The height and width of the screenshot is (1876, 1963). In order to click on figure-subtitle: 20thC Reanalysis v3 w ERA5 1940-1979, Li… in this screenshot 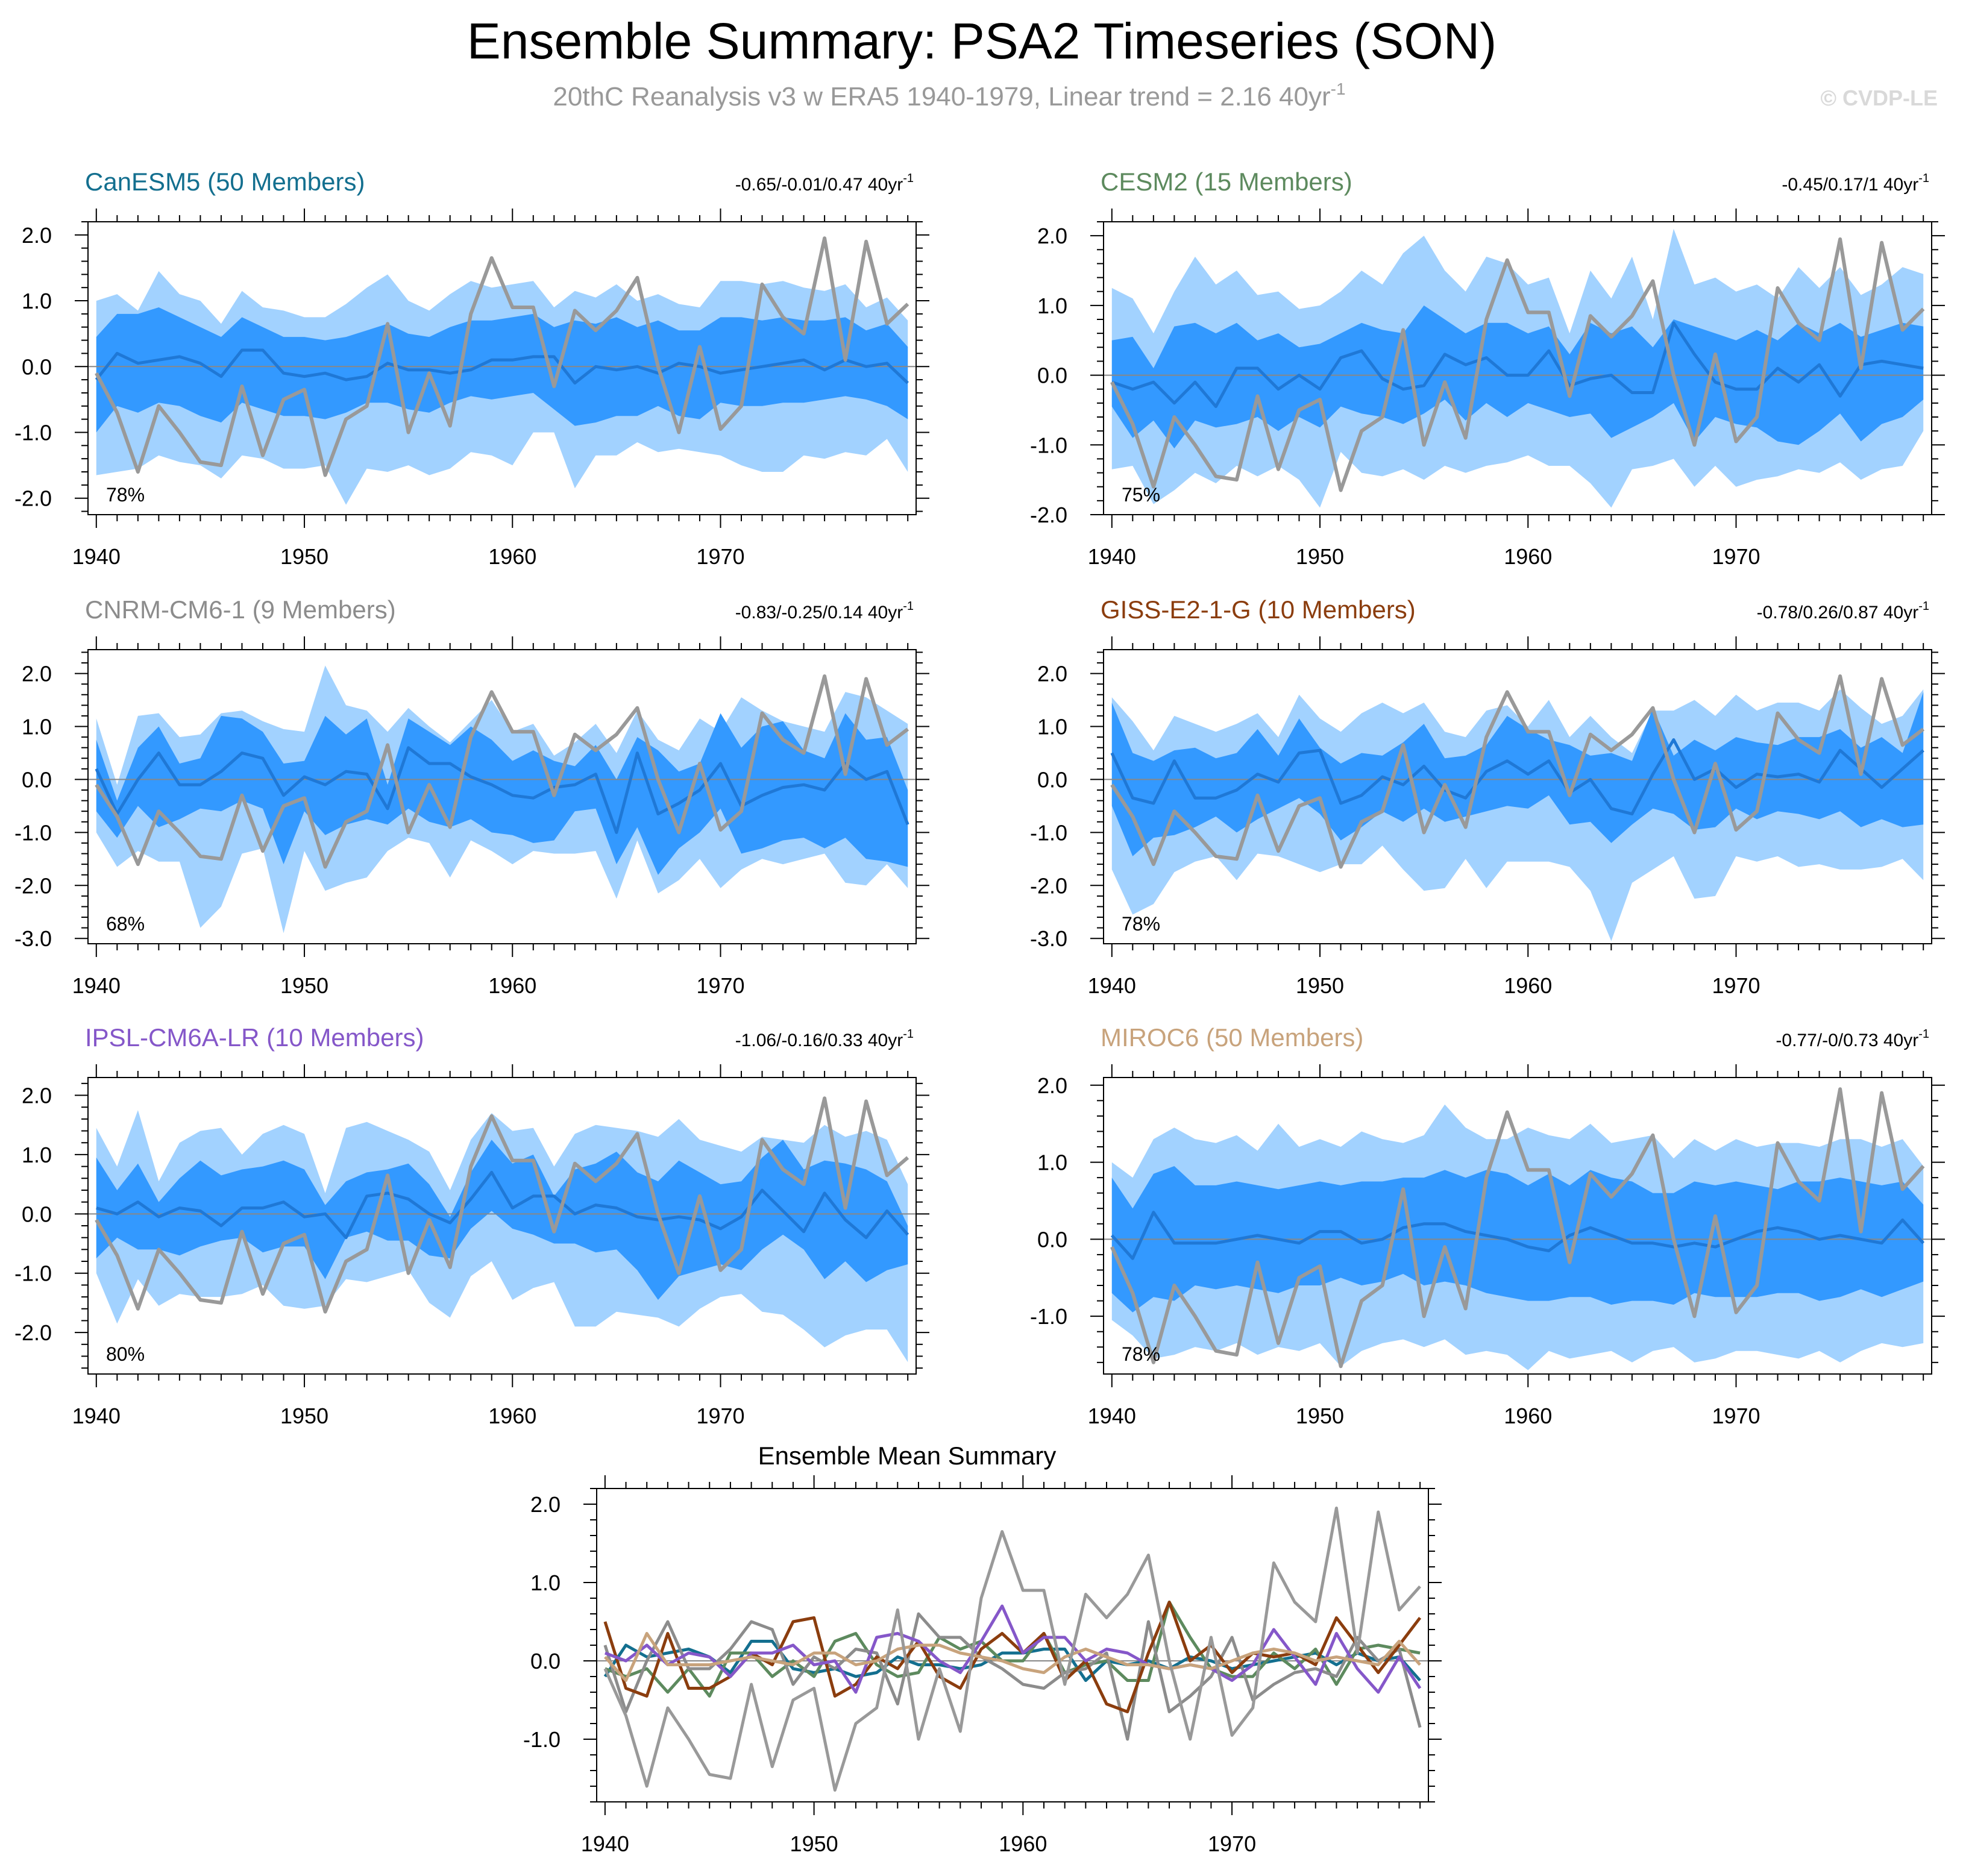, I will do `click(949, 95)`.